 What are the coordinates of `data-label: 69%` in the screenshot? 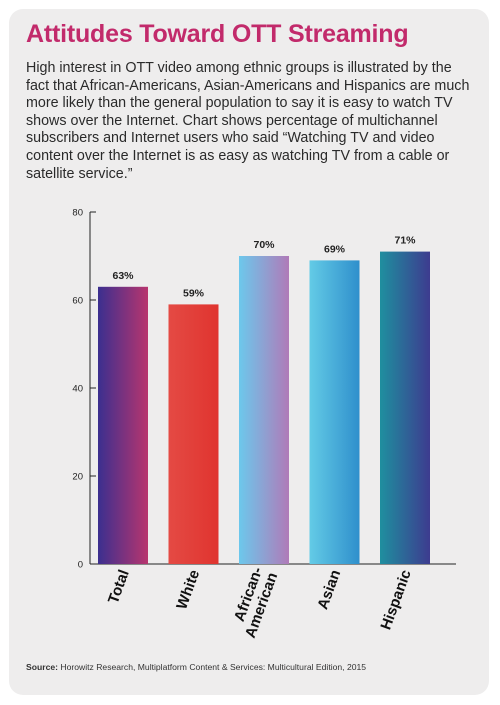 It's located at (335, 249).